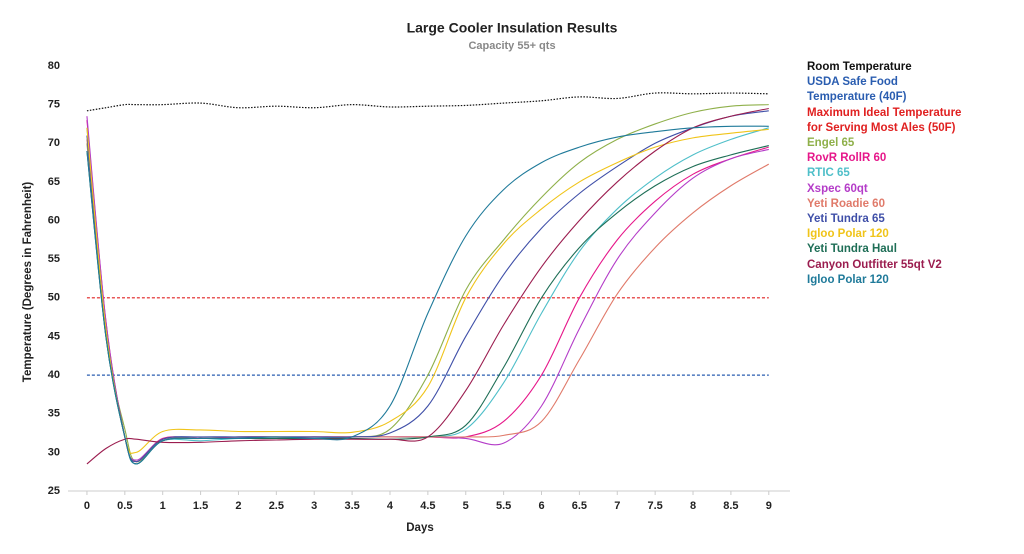 This screenshot has height=554, width=1024. What do you see at coordinates (828, 173) in the screenshot?
I see `legend-entry: RTIC 65` at bounding box center [828, 173].